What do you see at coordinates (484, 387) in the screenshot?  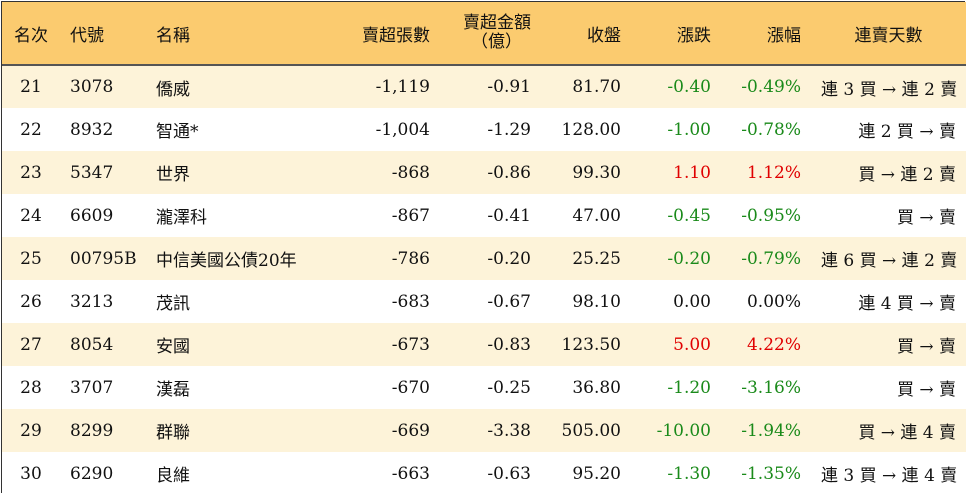 I see `table-row: 28 3707 漢磊 -670 -0.25 36.80 -1.20 -3.16% 買 → 賣` at bounding box center [484, 387].